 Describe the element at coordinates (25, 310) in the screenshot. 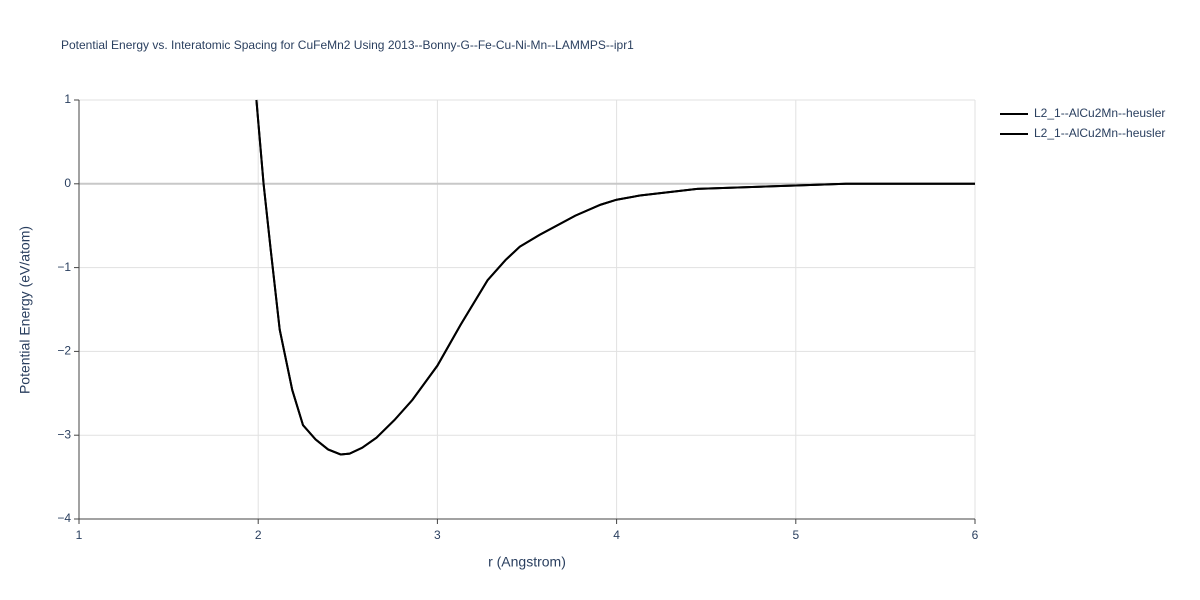

I see `y-axis-title: Potential Energy (eV/atom)` at that location.